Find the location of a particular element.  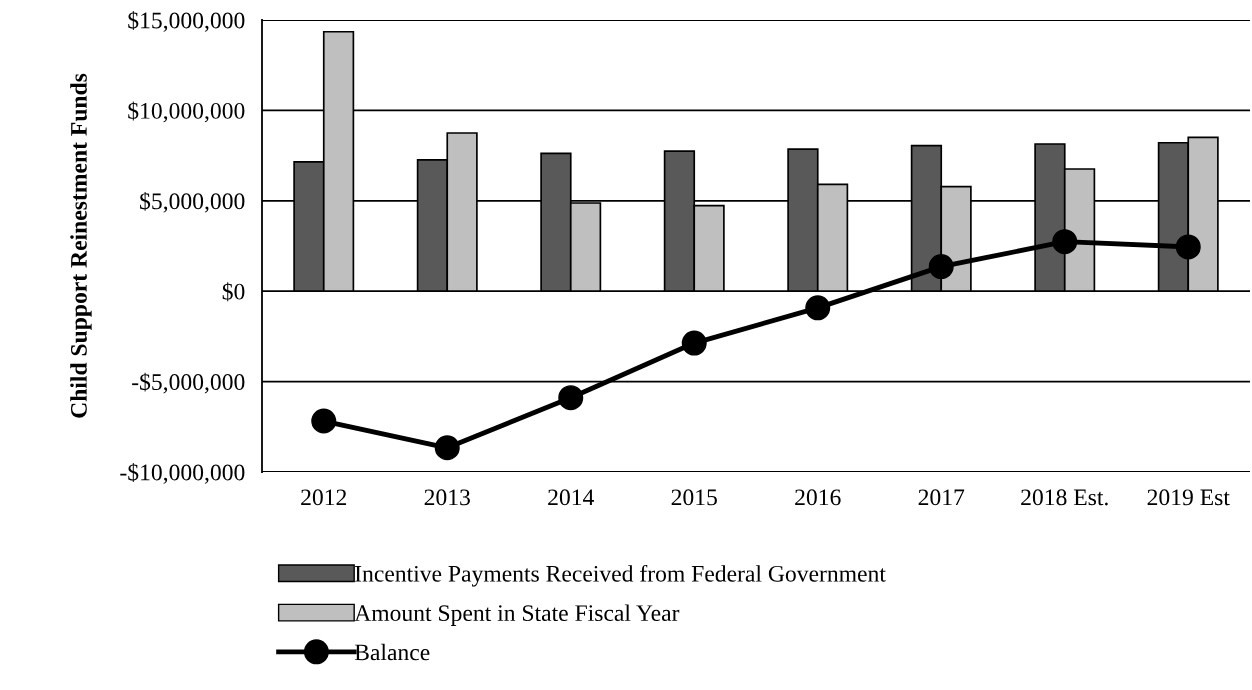

y-tick-label: $5,000,000 is located at coordinates (192, 202).